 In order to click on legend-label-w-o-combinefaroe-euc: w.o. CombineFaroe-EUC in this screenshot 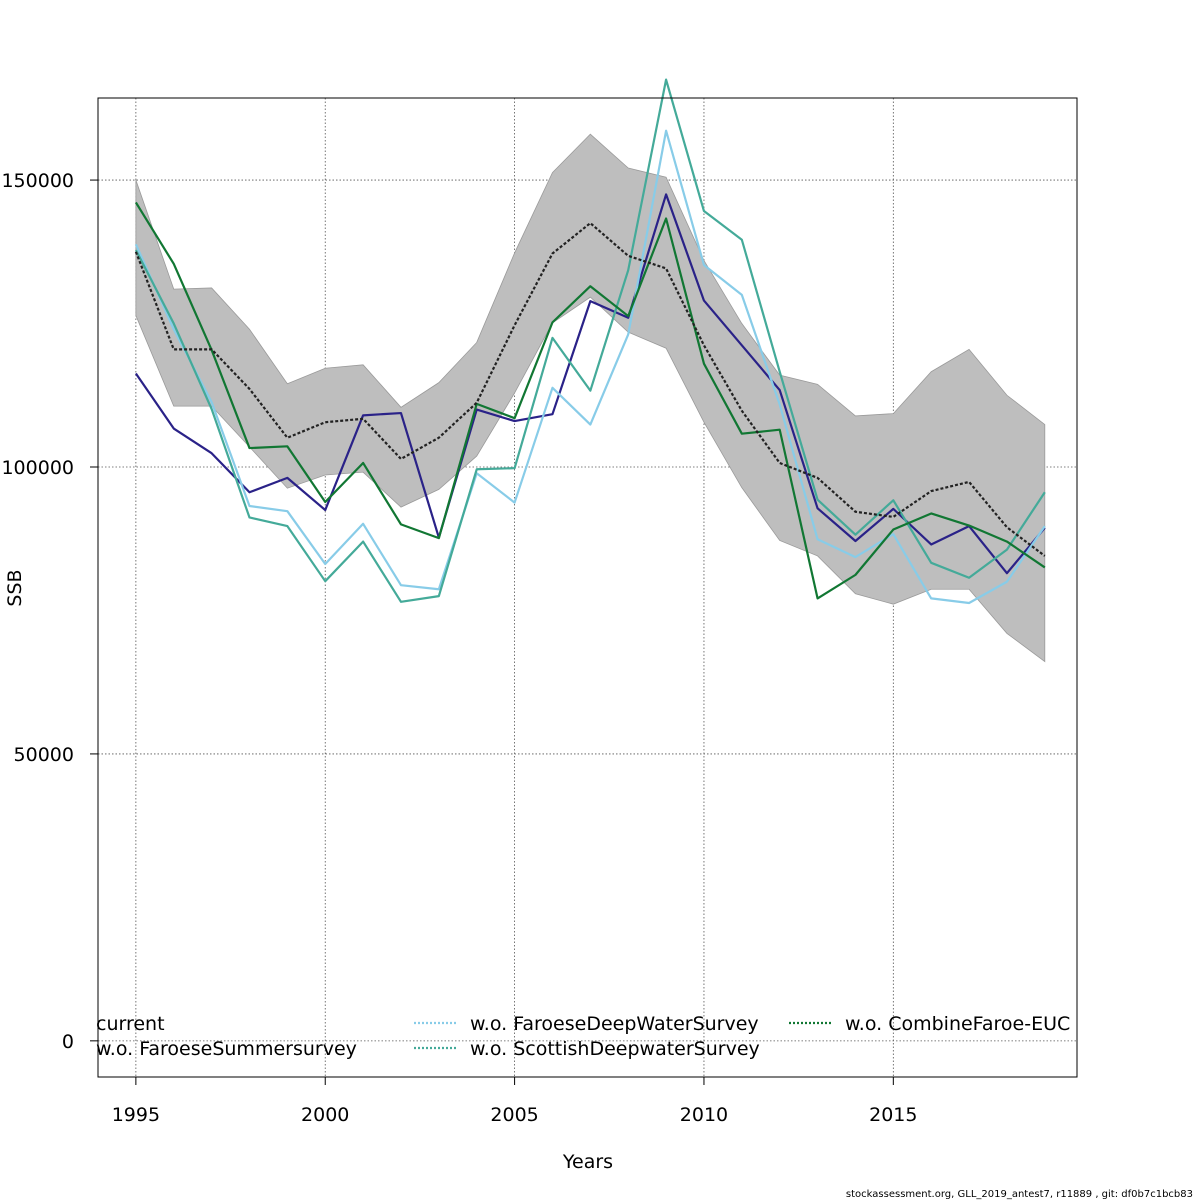, I will do `click(957, 1024)`.